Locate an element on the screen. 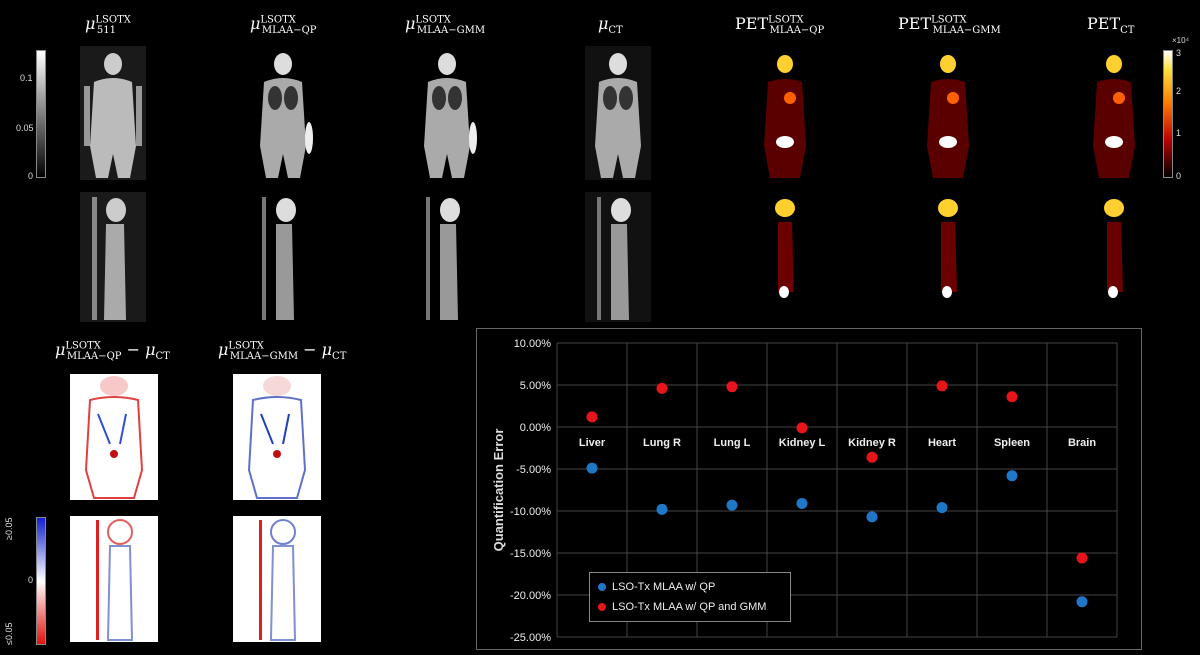  title-diff-gmm: μLSOTXMLAA−GMM − μCT is located at coordinates (282, 351).